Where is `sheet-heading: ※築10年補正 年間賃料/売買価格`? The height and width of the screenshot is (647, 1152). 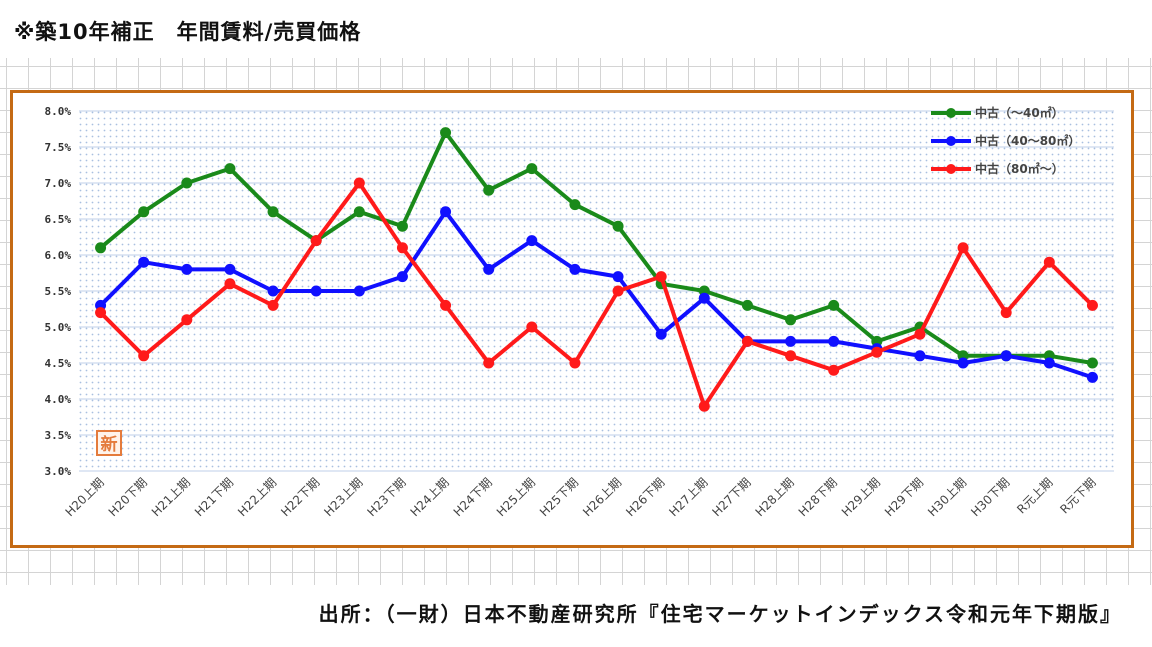
sheet-heading: ※築10年補正 年間賃料/売買価格 is located at coordinates (192, 31).